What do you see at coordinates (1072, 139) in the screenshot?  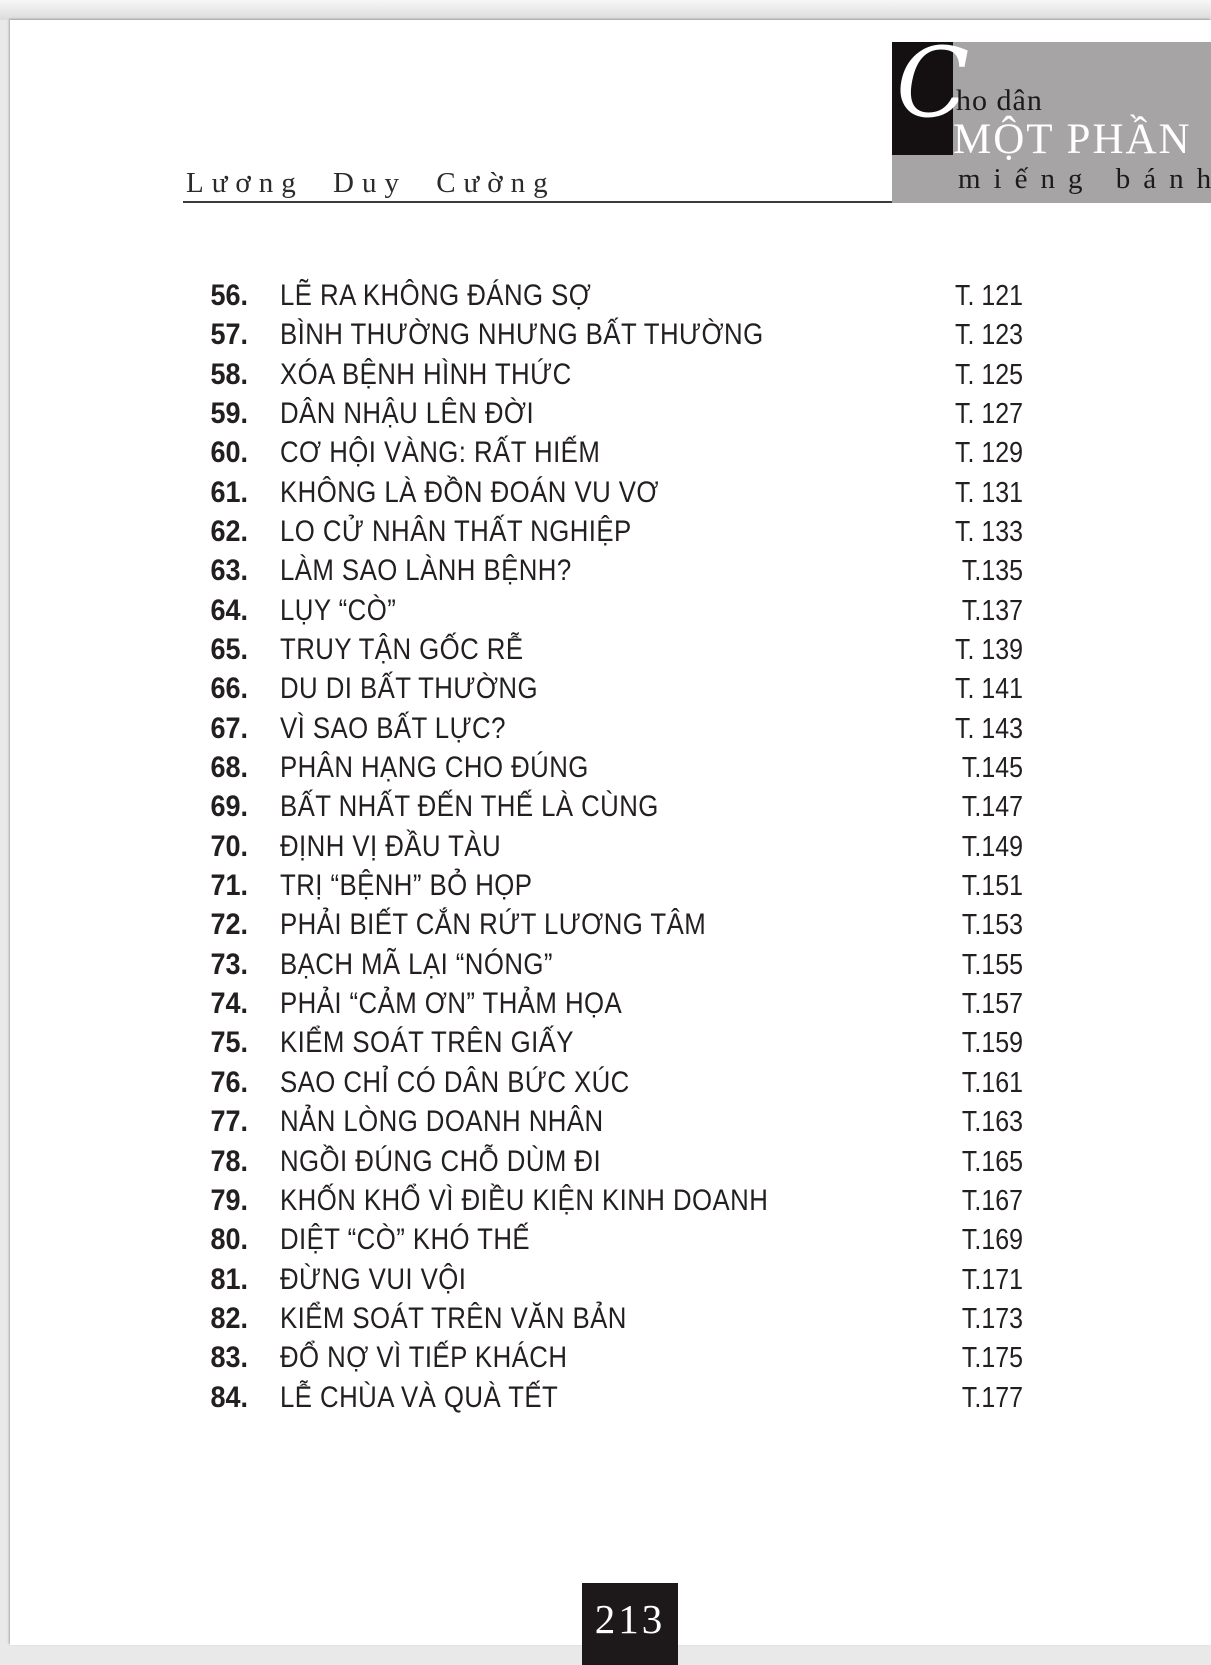 I see `brand-title-mot-phan: MỘT PHẦN` at bounding box center [1072, 139].